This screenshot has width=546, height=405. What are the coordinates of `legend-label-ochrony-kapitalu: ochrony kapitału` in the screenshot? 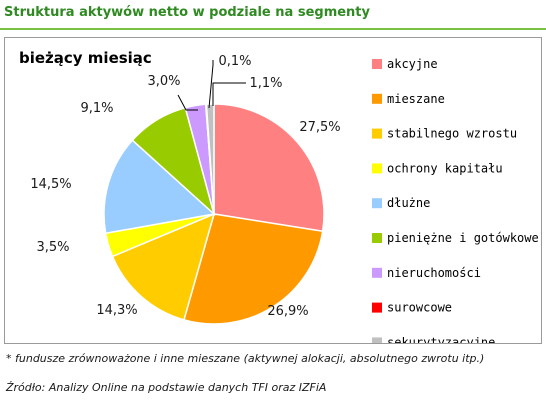 It's located at (445, 168).